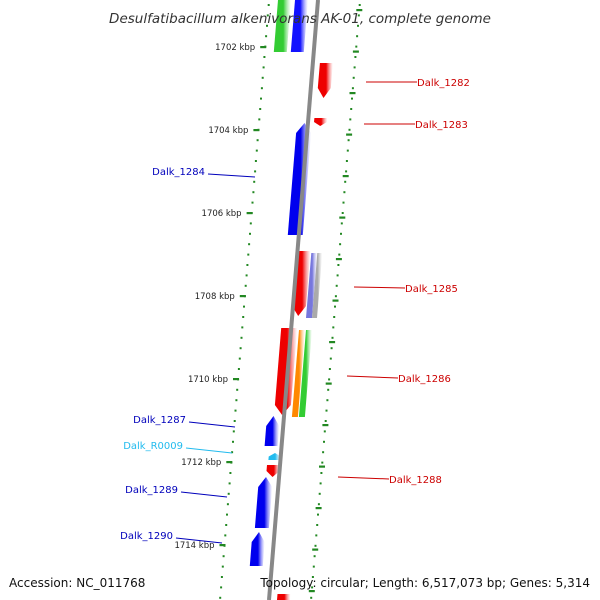 This screenshot has width=600, height=600. What do you see at coordinates (312, 285) in the screenshot?
I see `feature-lavender` at bounding box center [312, 285].